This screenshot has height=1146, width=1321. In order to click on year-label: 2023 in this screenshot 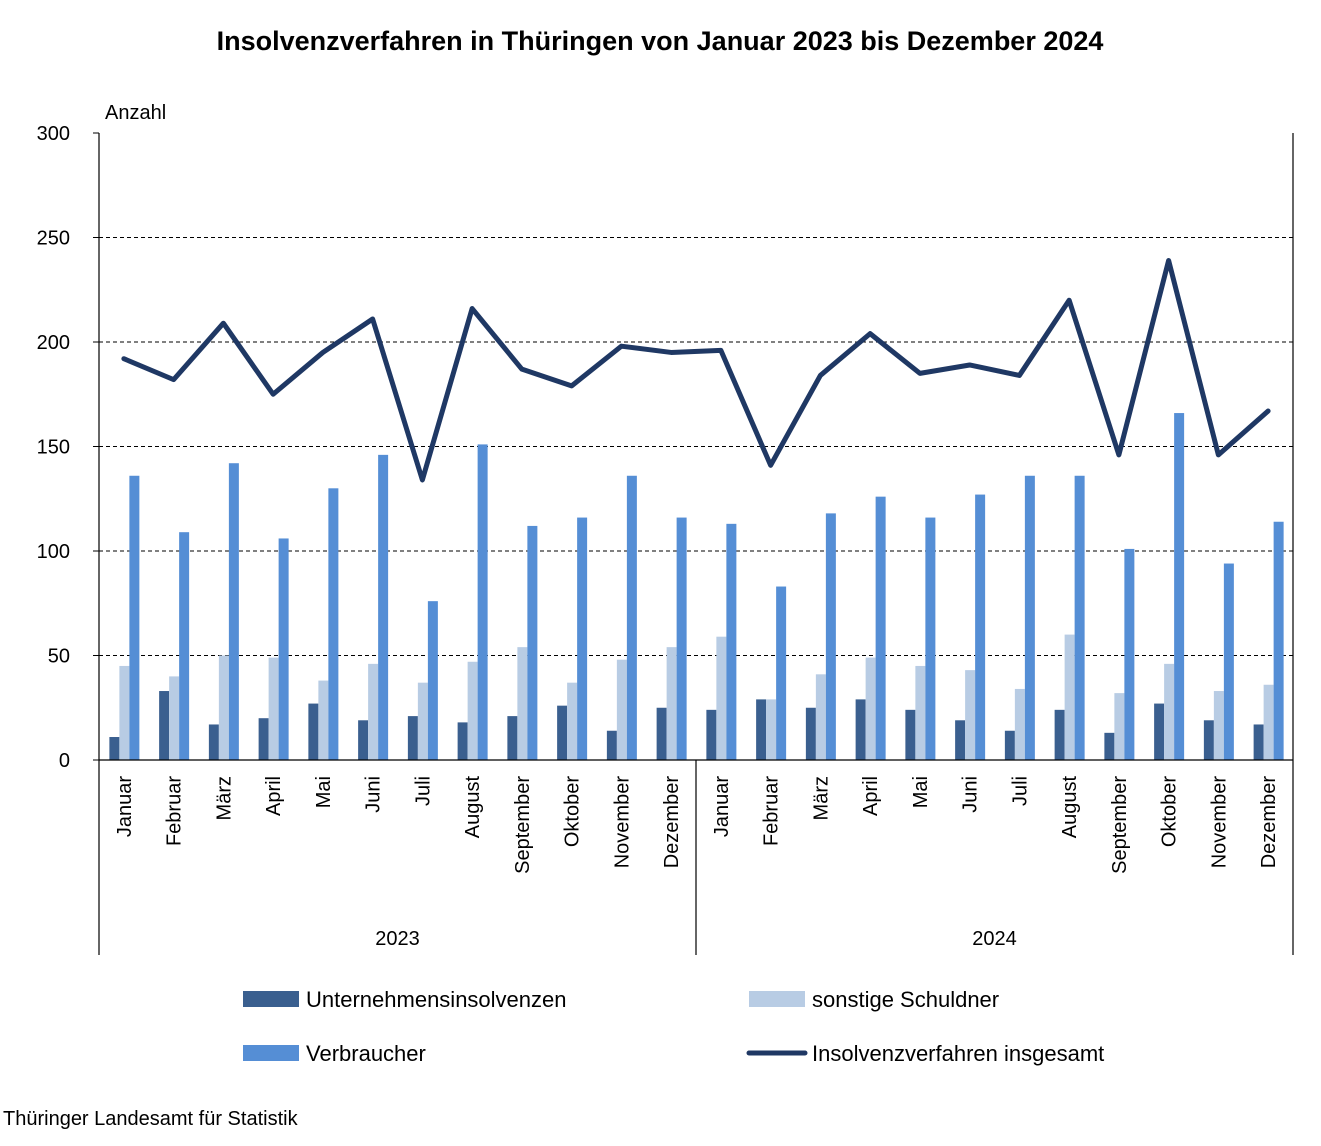, I will do `click(397, 939)`.